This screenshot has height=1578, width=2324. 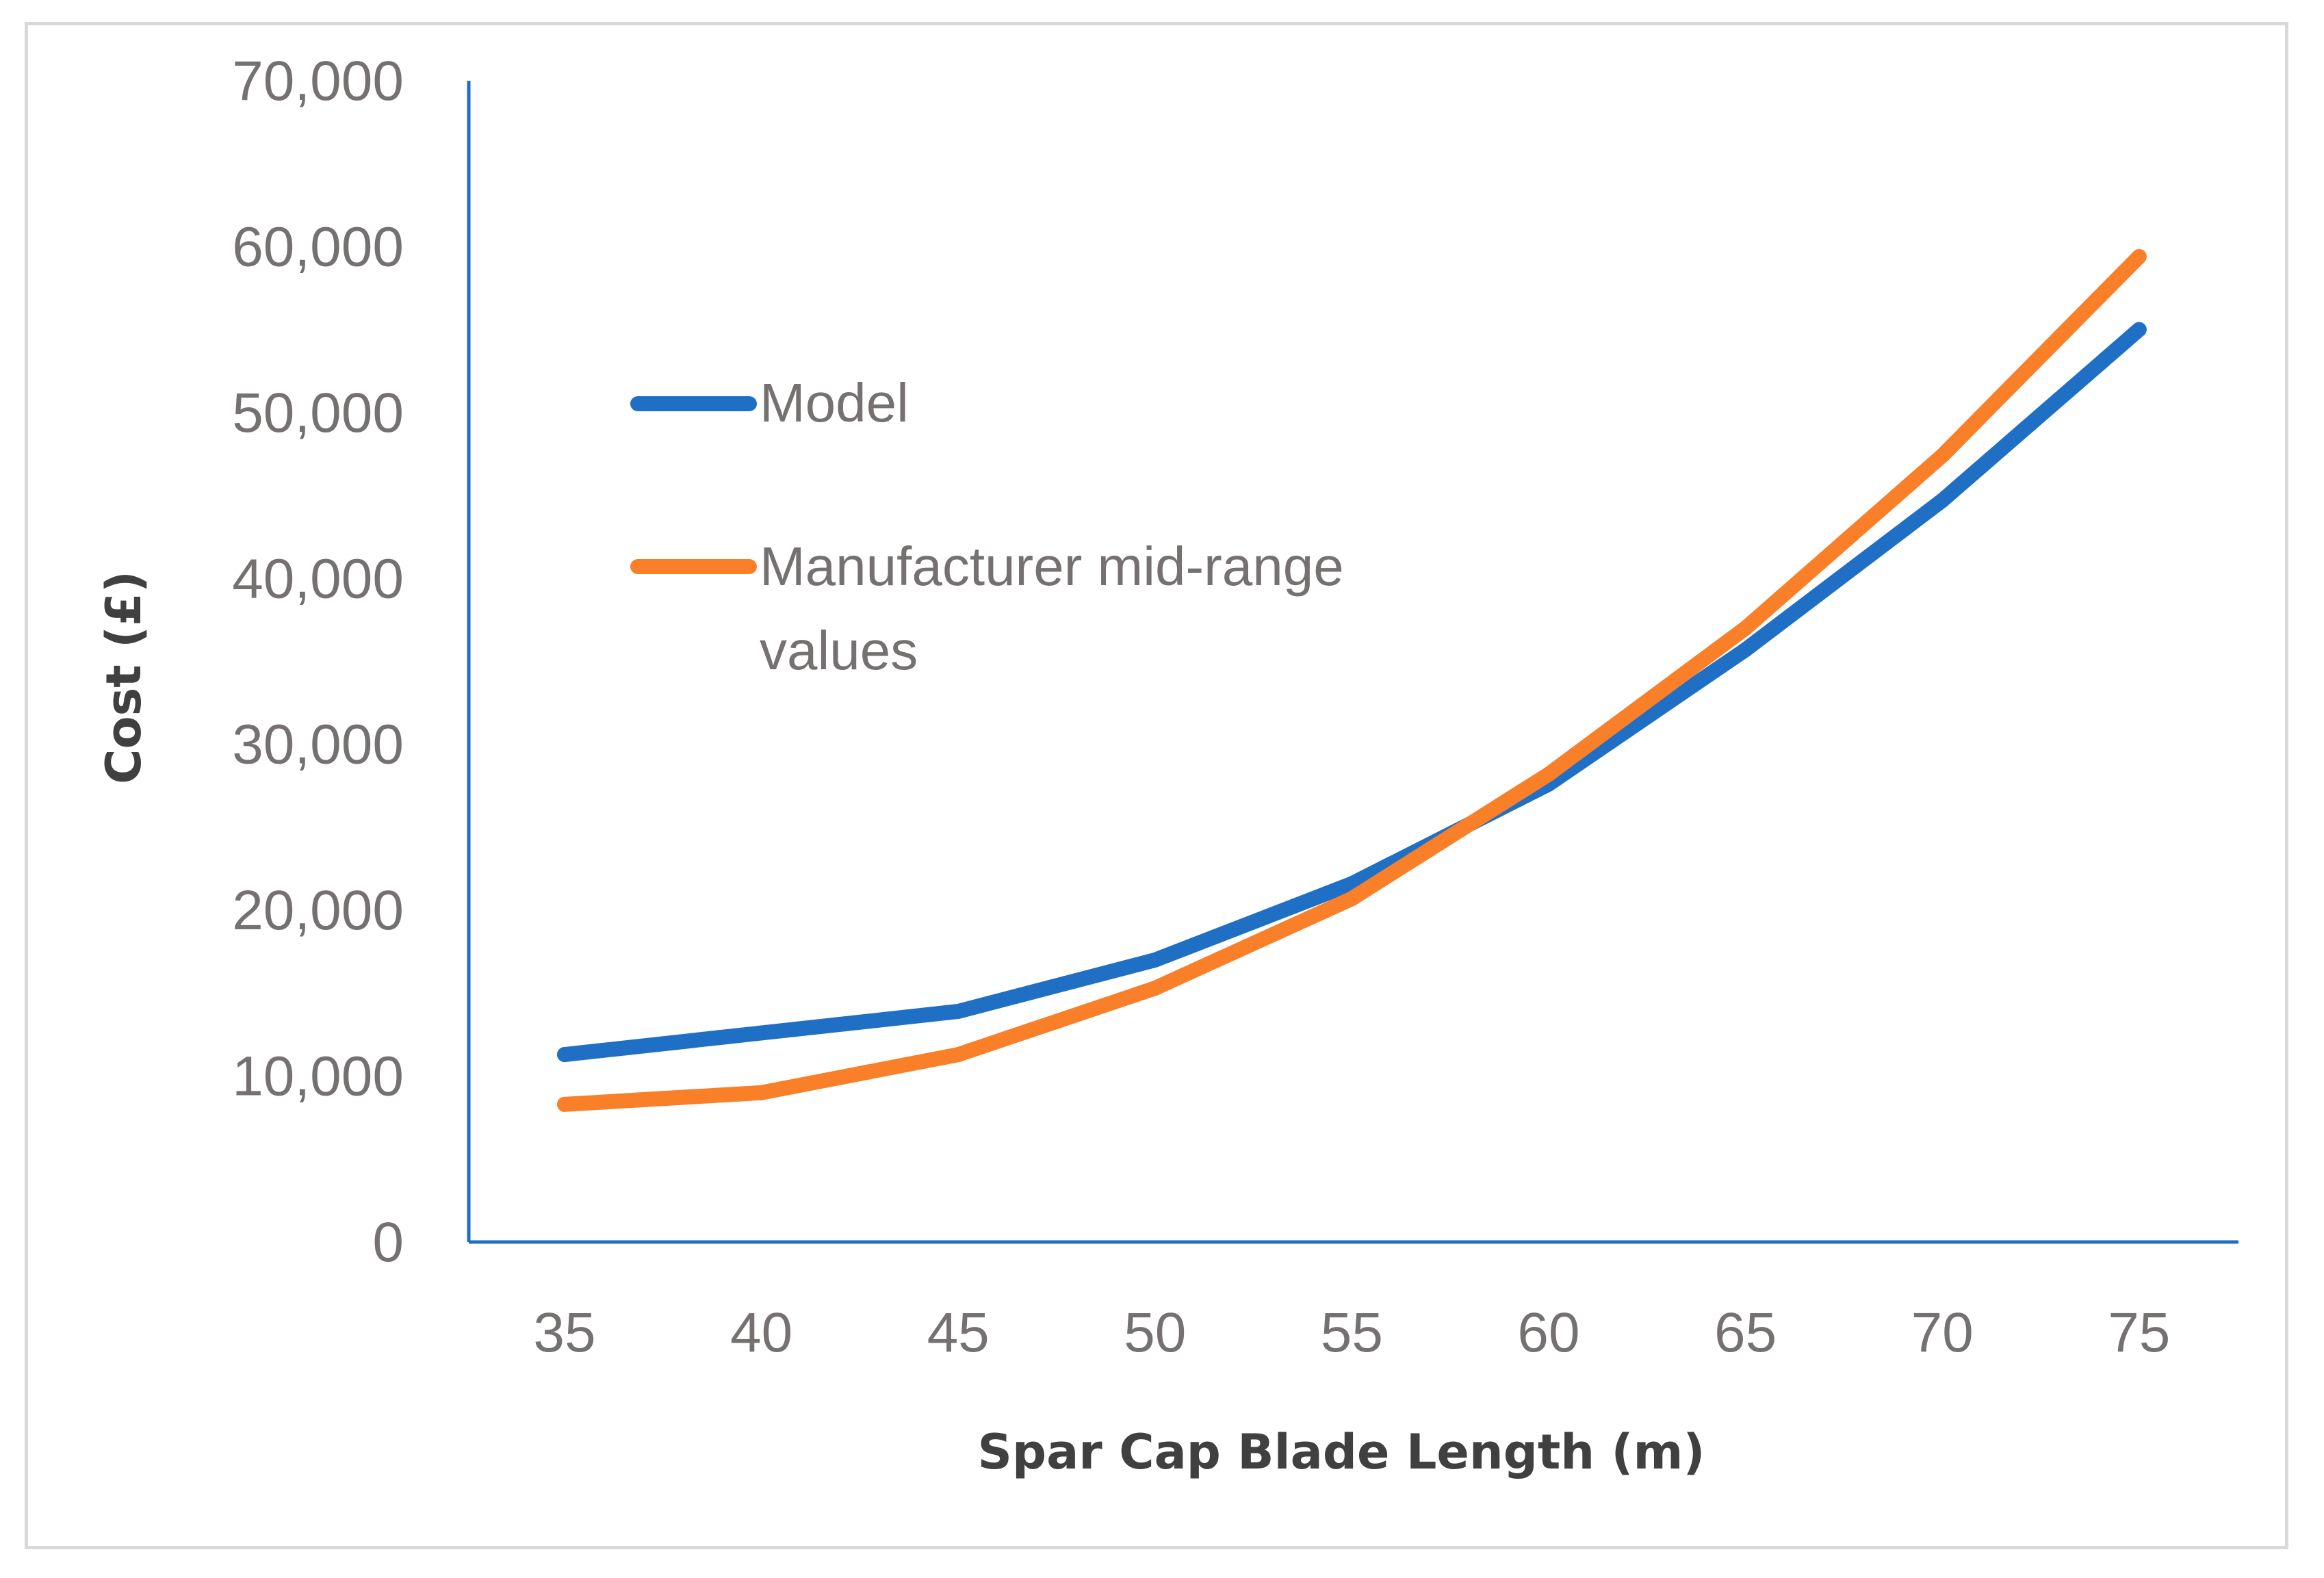 I want to click on x-tick-label: 35, so click(x=564, y=1333).